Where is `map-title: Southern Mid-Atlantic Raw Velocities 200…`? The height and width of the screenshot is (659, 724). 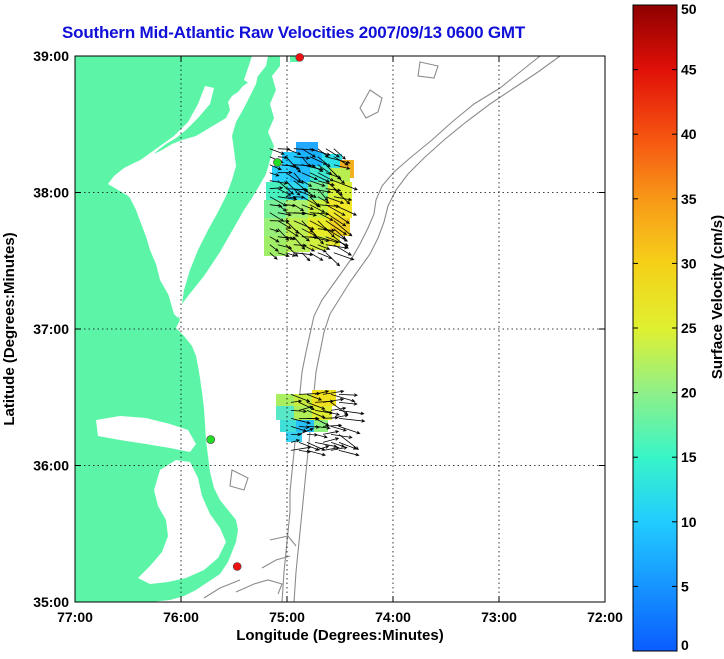
map-title: Southern Mid-Atlantic Raw Velocities 200… is located at coordinates (294, 32).